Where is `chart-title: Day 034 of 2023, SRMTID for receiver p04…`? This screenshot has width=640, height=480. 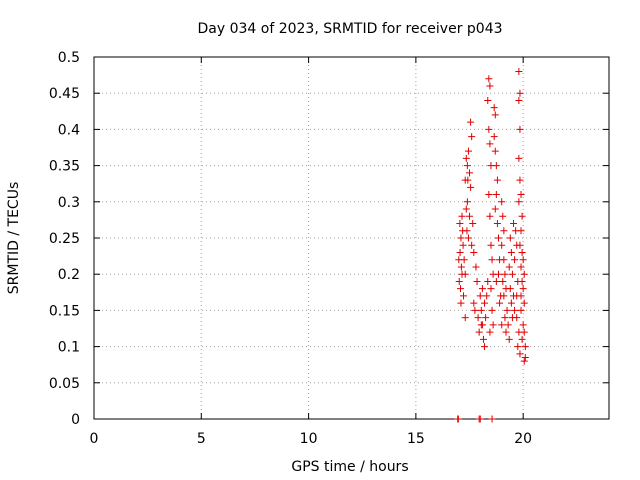
chart-title: Day 034 of 2023, SRMTID for receiver p04… is located at coordinates (349, 29).